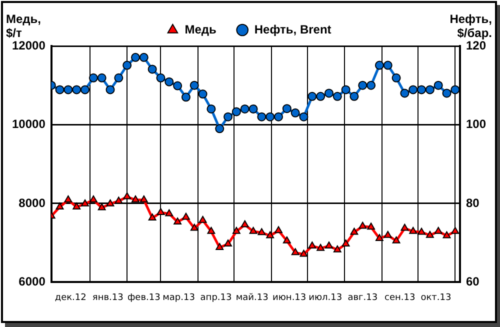 The image size is (500, 327). I want to click on x-tick-label: окт.13, so click(436, 297).